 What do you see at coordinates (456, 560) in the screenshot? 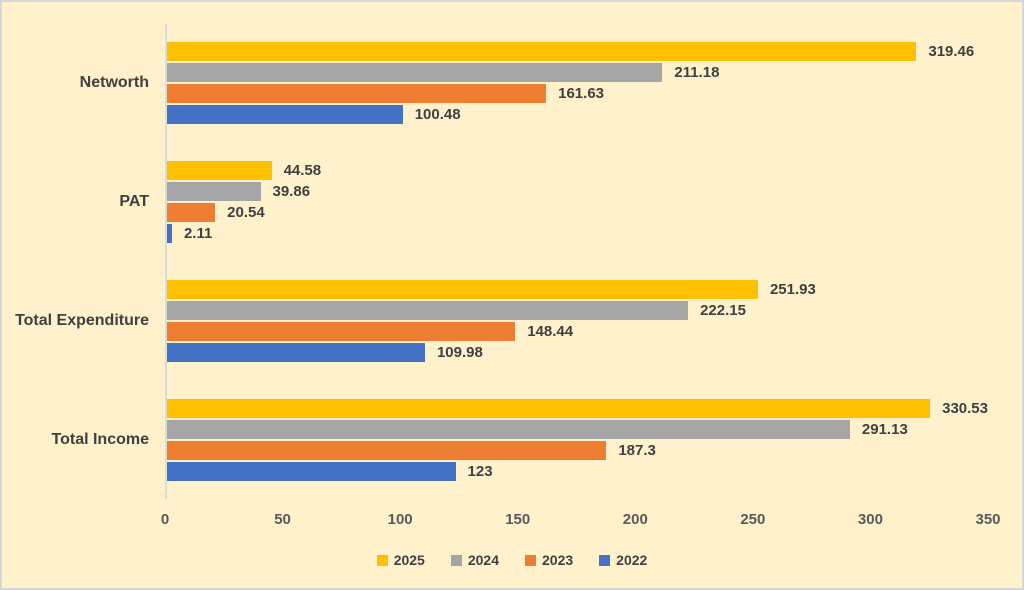
I see `legend-swatch-2024` at bounding box center [456, 560].